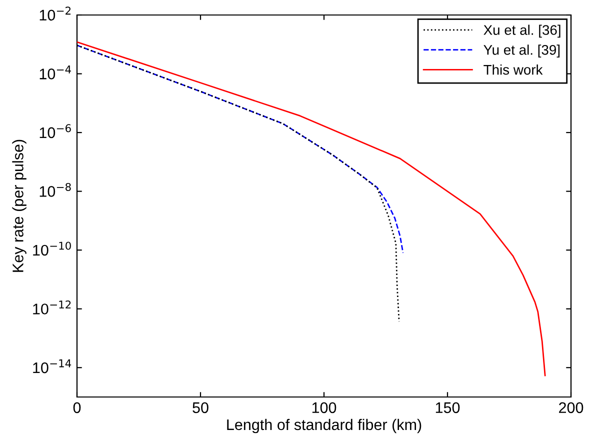 The height and width of the screenshot is (445, 607). What do you see at coordinates (55, 131) in the screenshot?
I see `y-tick-label: 10$^{−6}$` at bounding box center [55, 131].